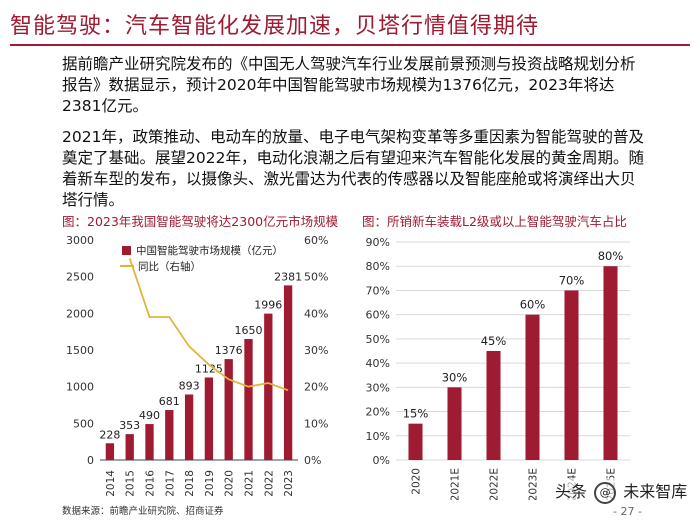  I want to click on y-tick-label: 50%, so click(378, 339).